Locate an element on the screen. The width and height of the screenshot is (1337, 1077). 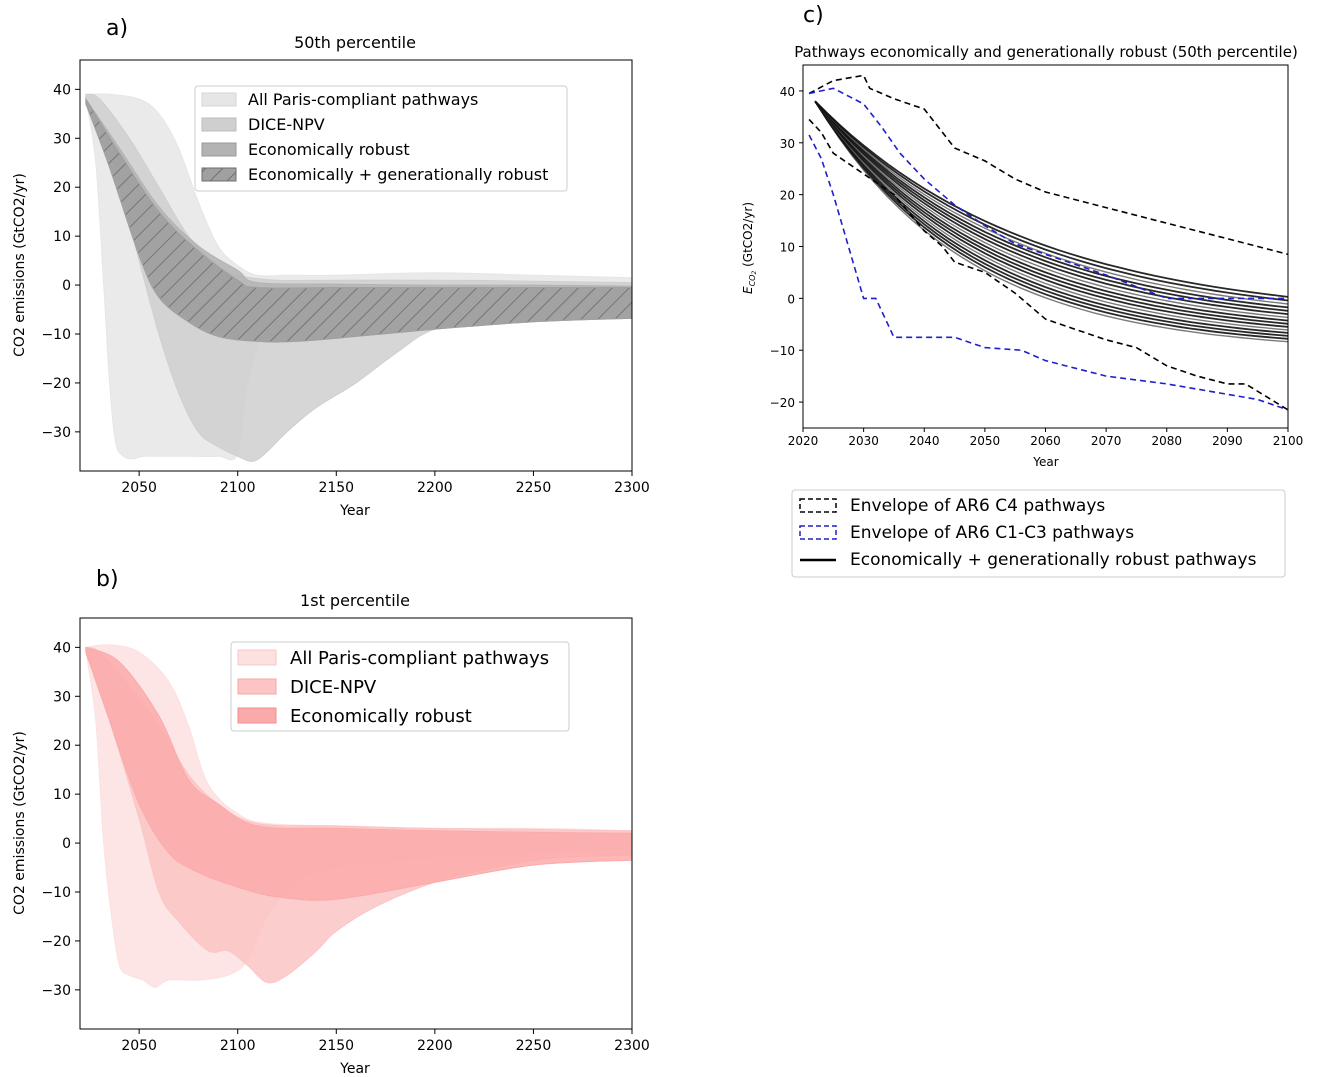
panel-label-b: b) is located at coordinates (107, 579).